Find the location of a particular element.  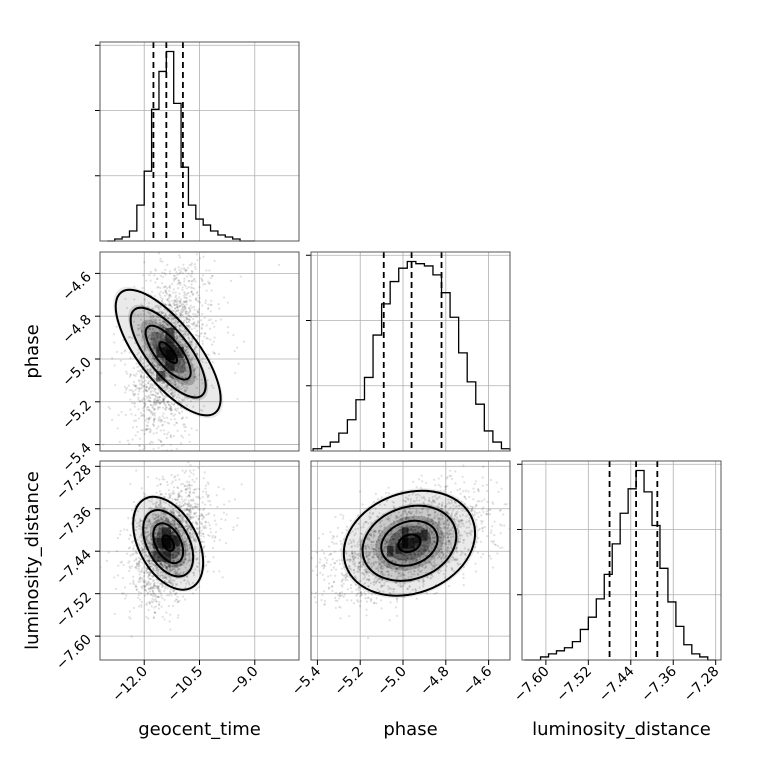

panel-frame is located at coordinates (410, 351).